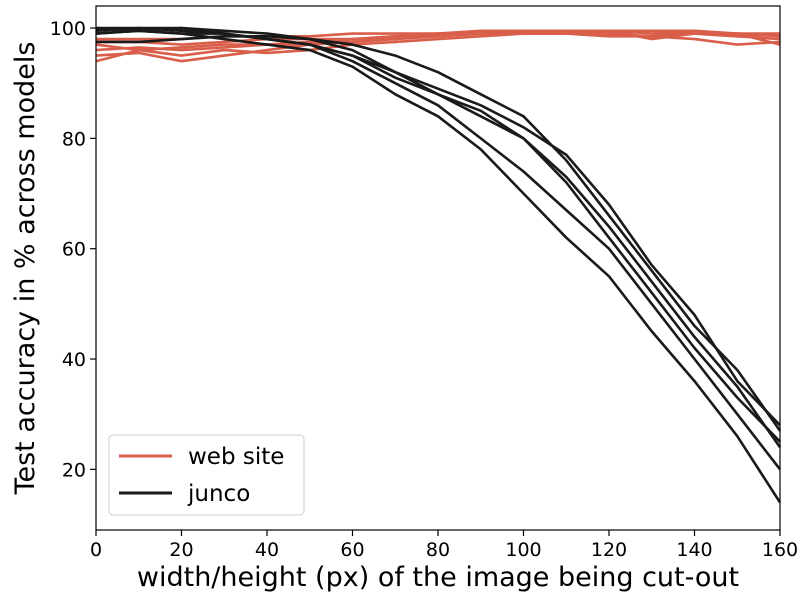 Image resolution: width=800 pixels, height=600 pixels. I want to click on y-tick-label: 40, so click(74, 360).